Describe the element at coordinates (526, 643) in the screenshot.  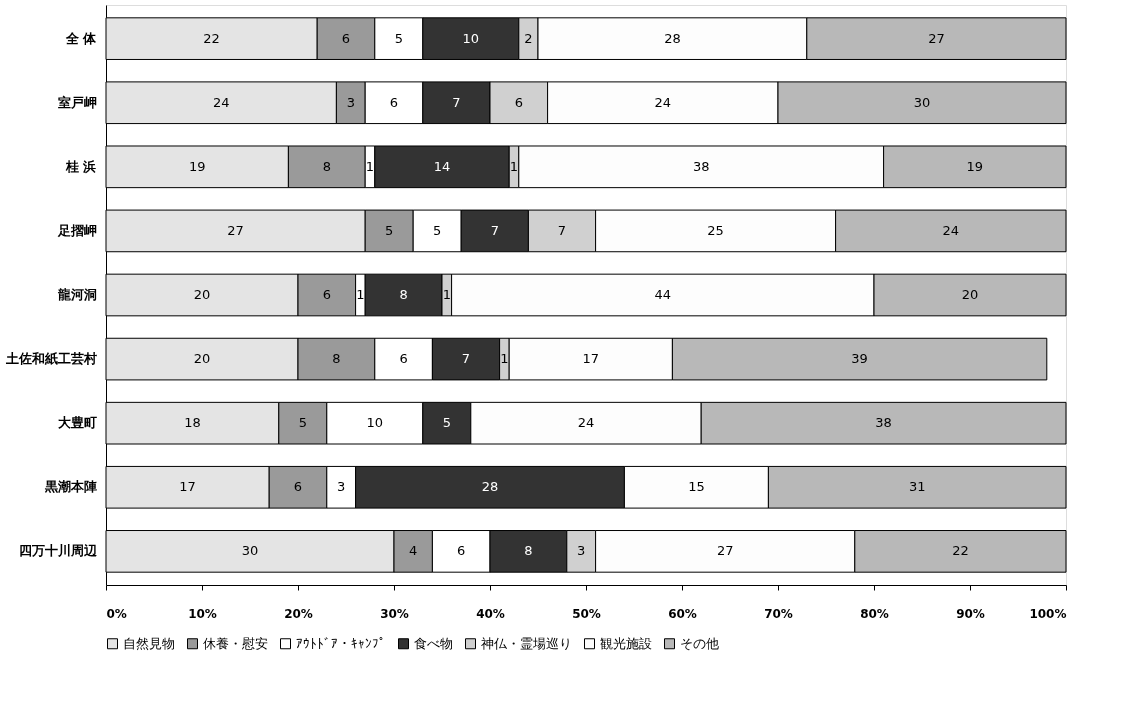
I see `legend-label: 神仏・霊場巡り` at that location.